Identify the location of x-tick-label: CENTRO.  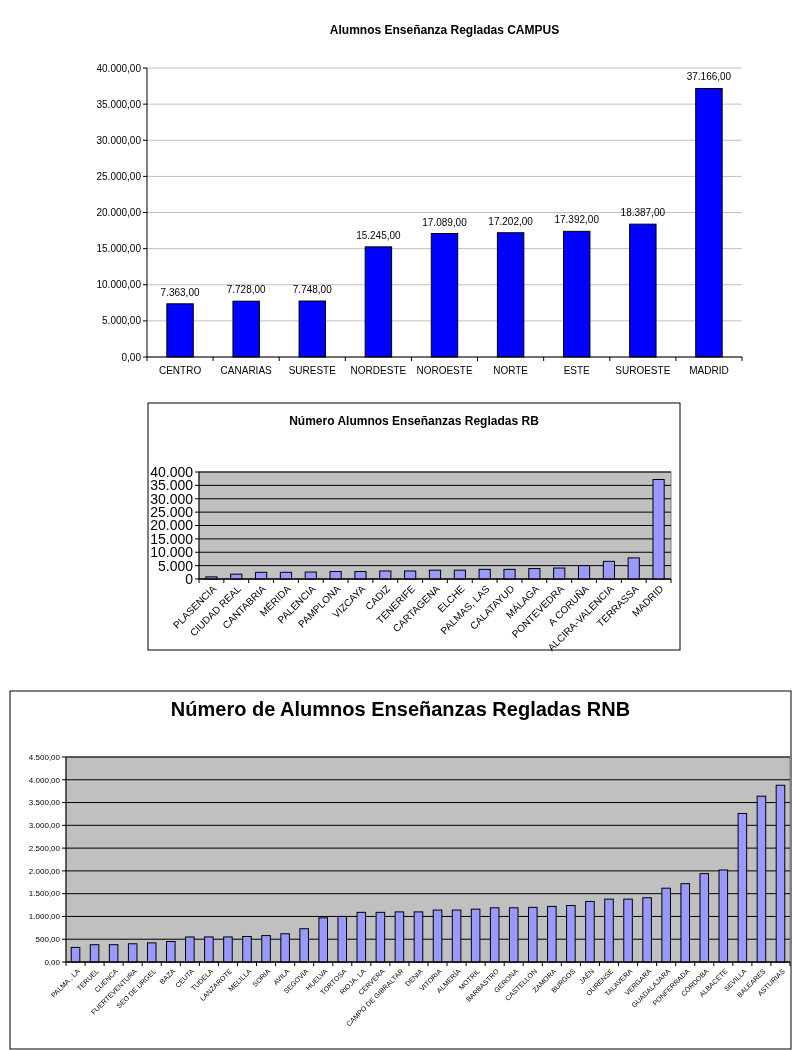
(180, 370).